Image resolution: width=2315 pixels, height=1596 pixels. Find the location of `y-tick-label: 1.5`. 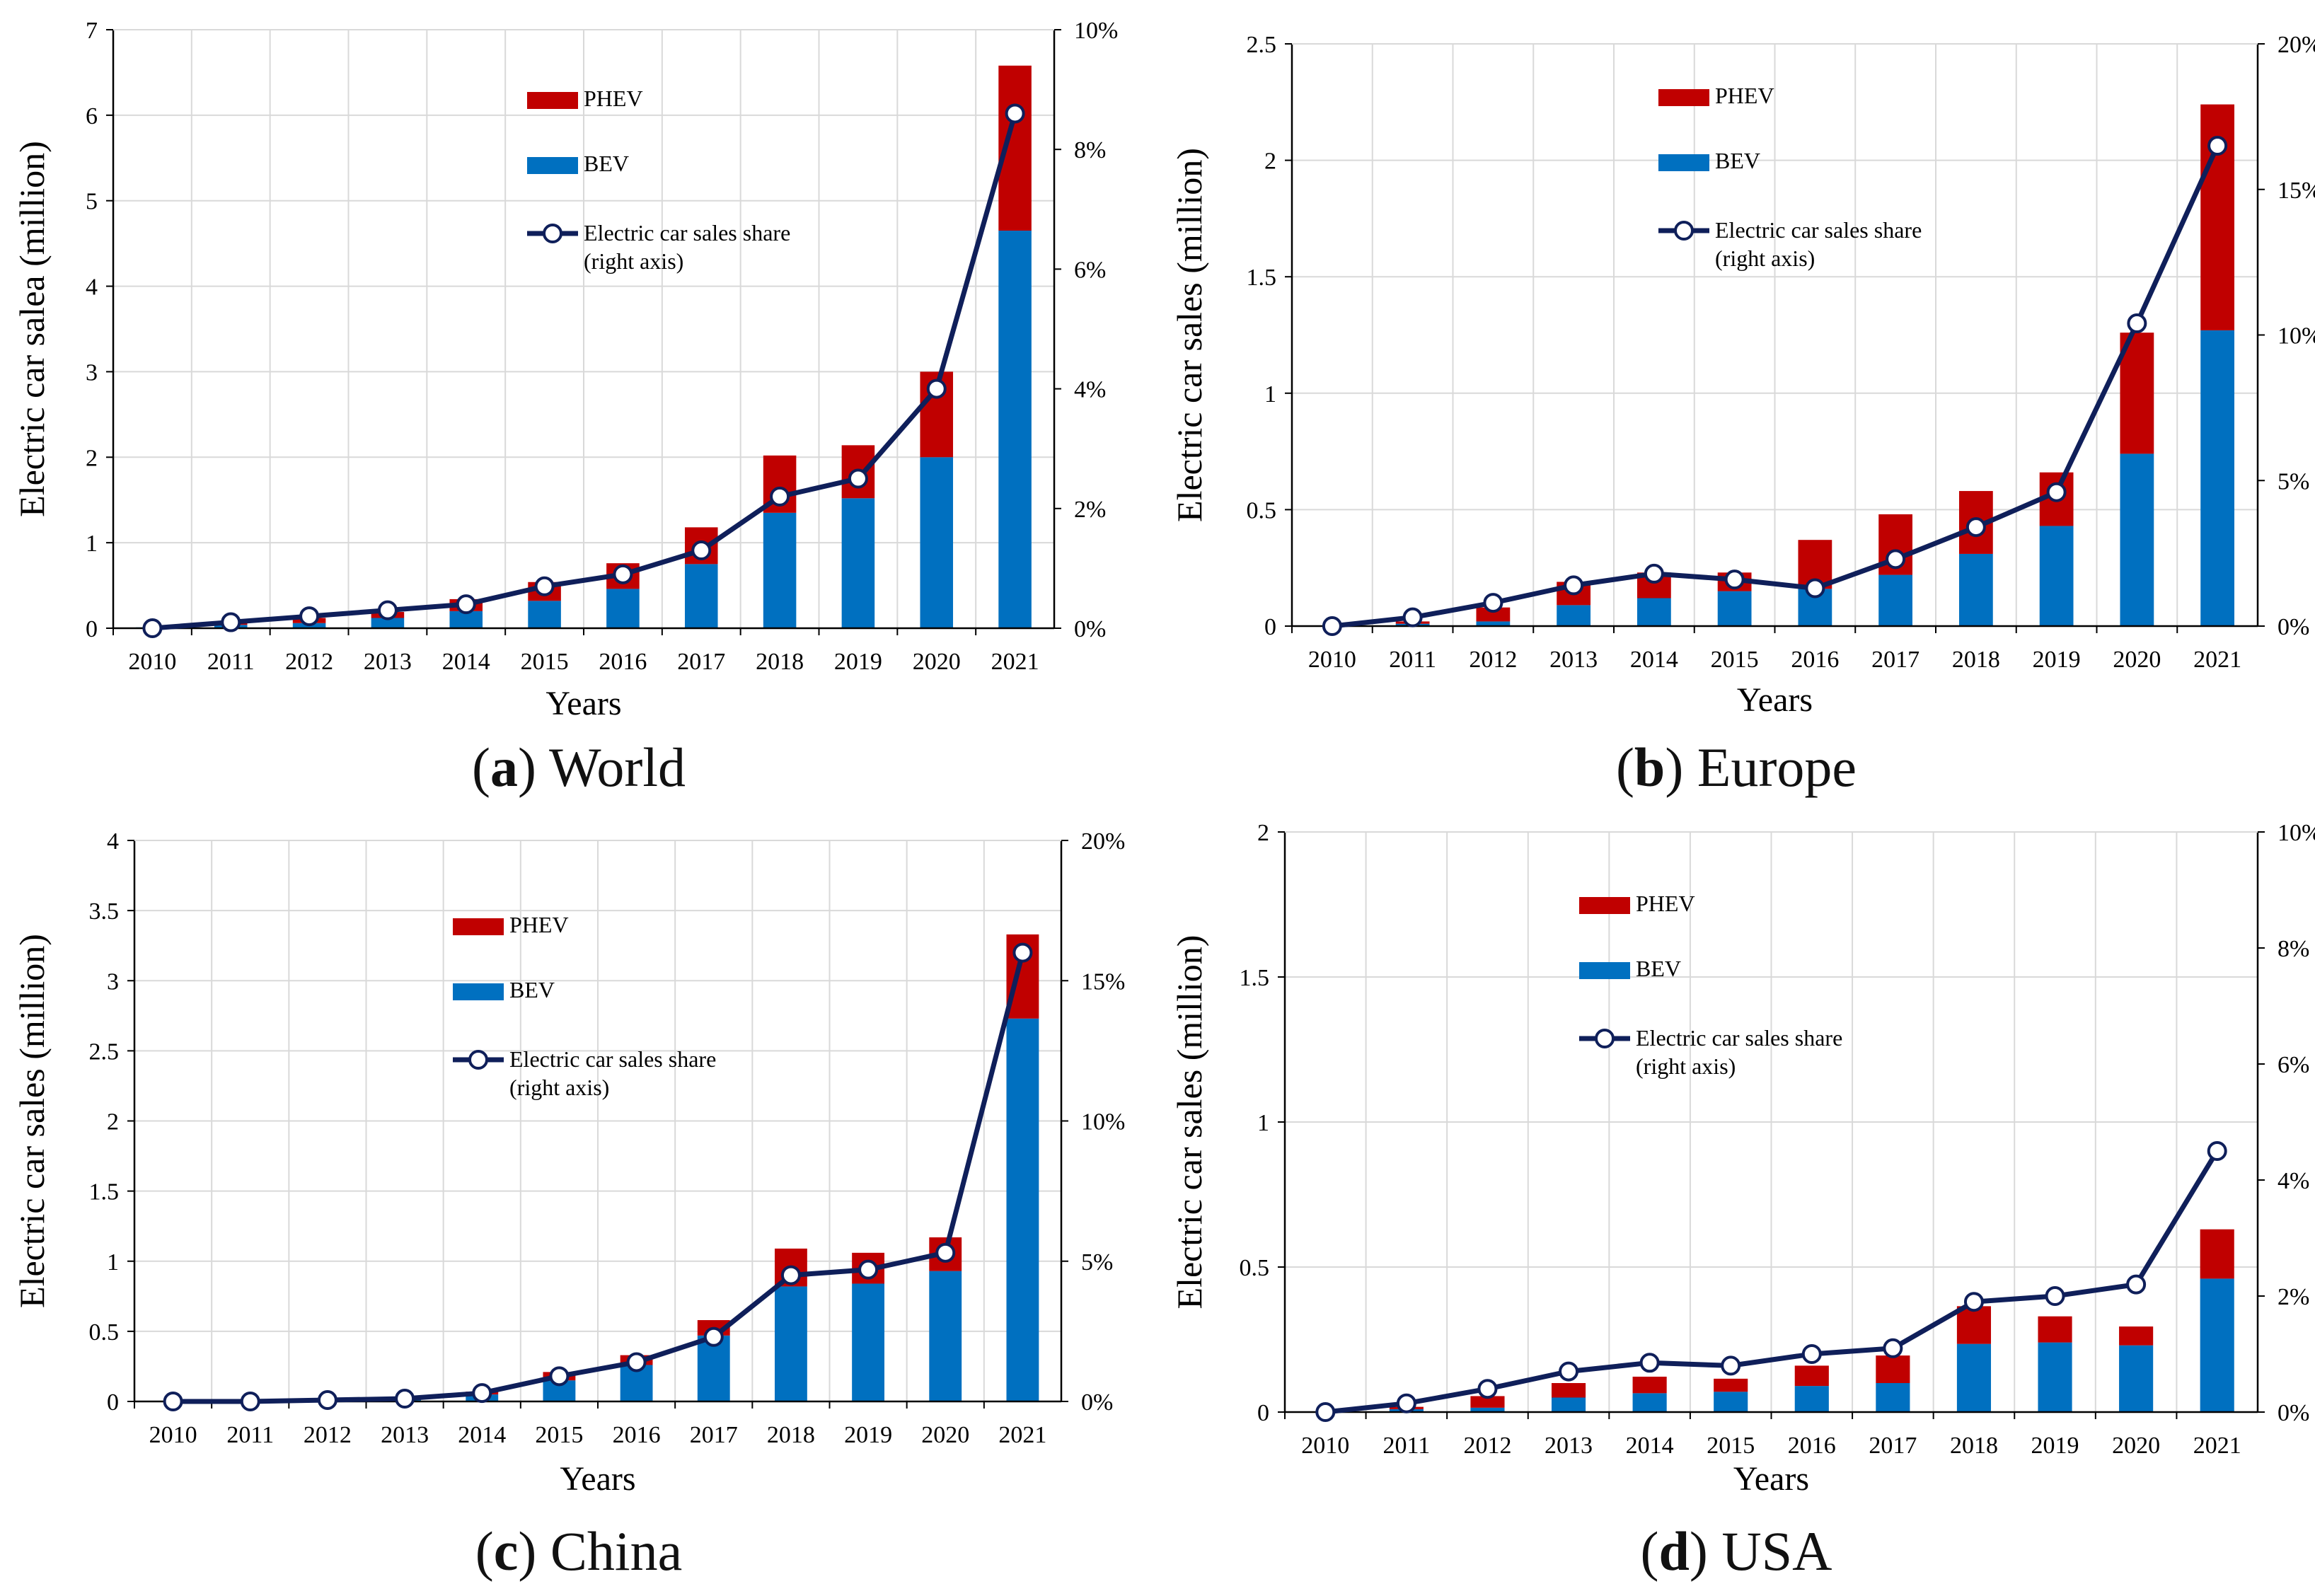

y-tick-label: 1.5 is located at coordinates (104, 1192).